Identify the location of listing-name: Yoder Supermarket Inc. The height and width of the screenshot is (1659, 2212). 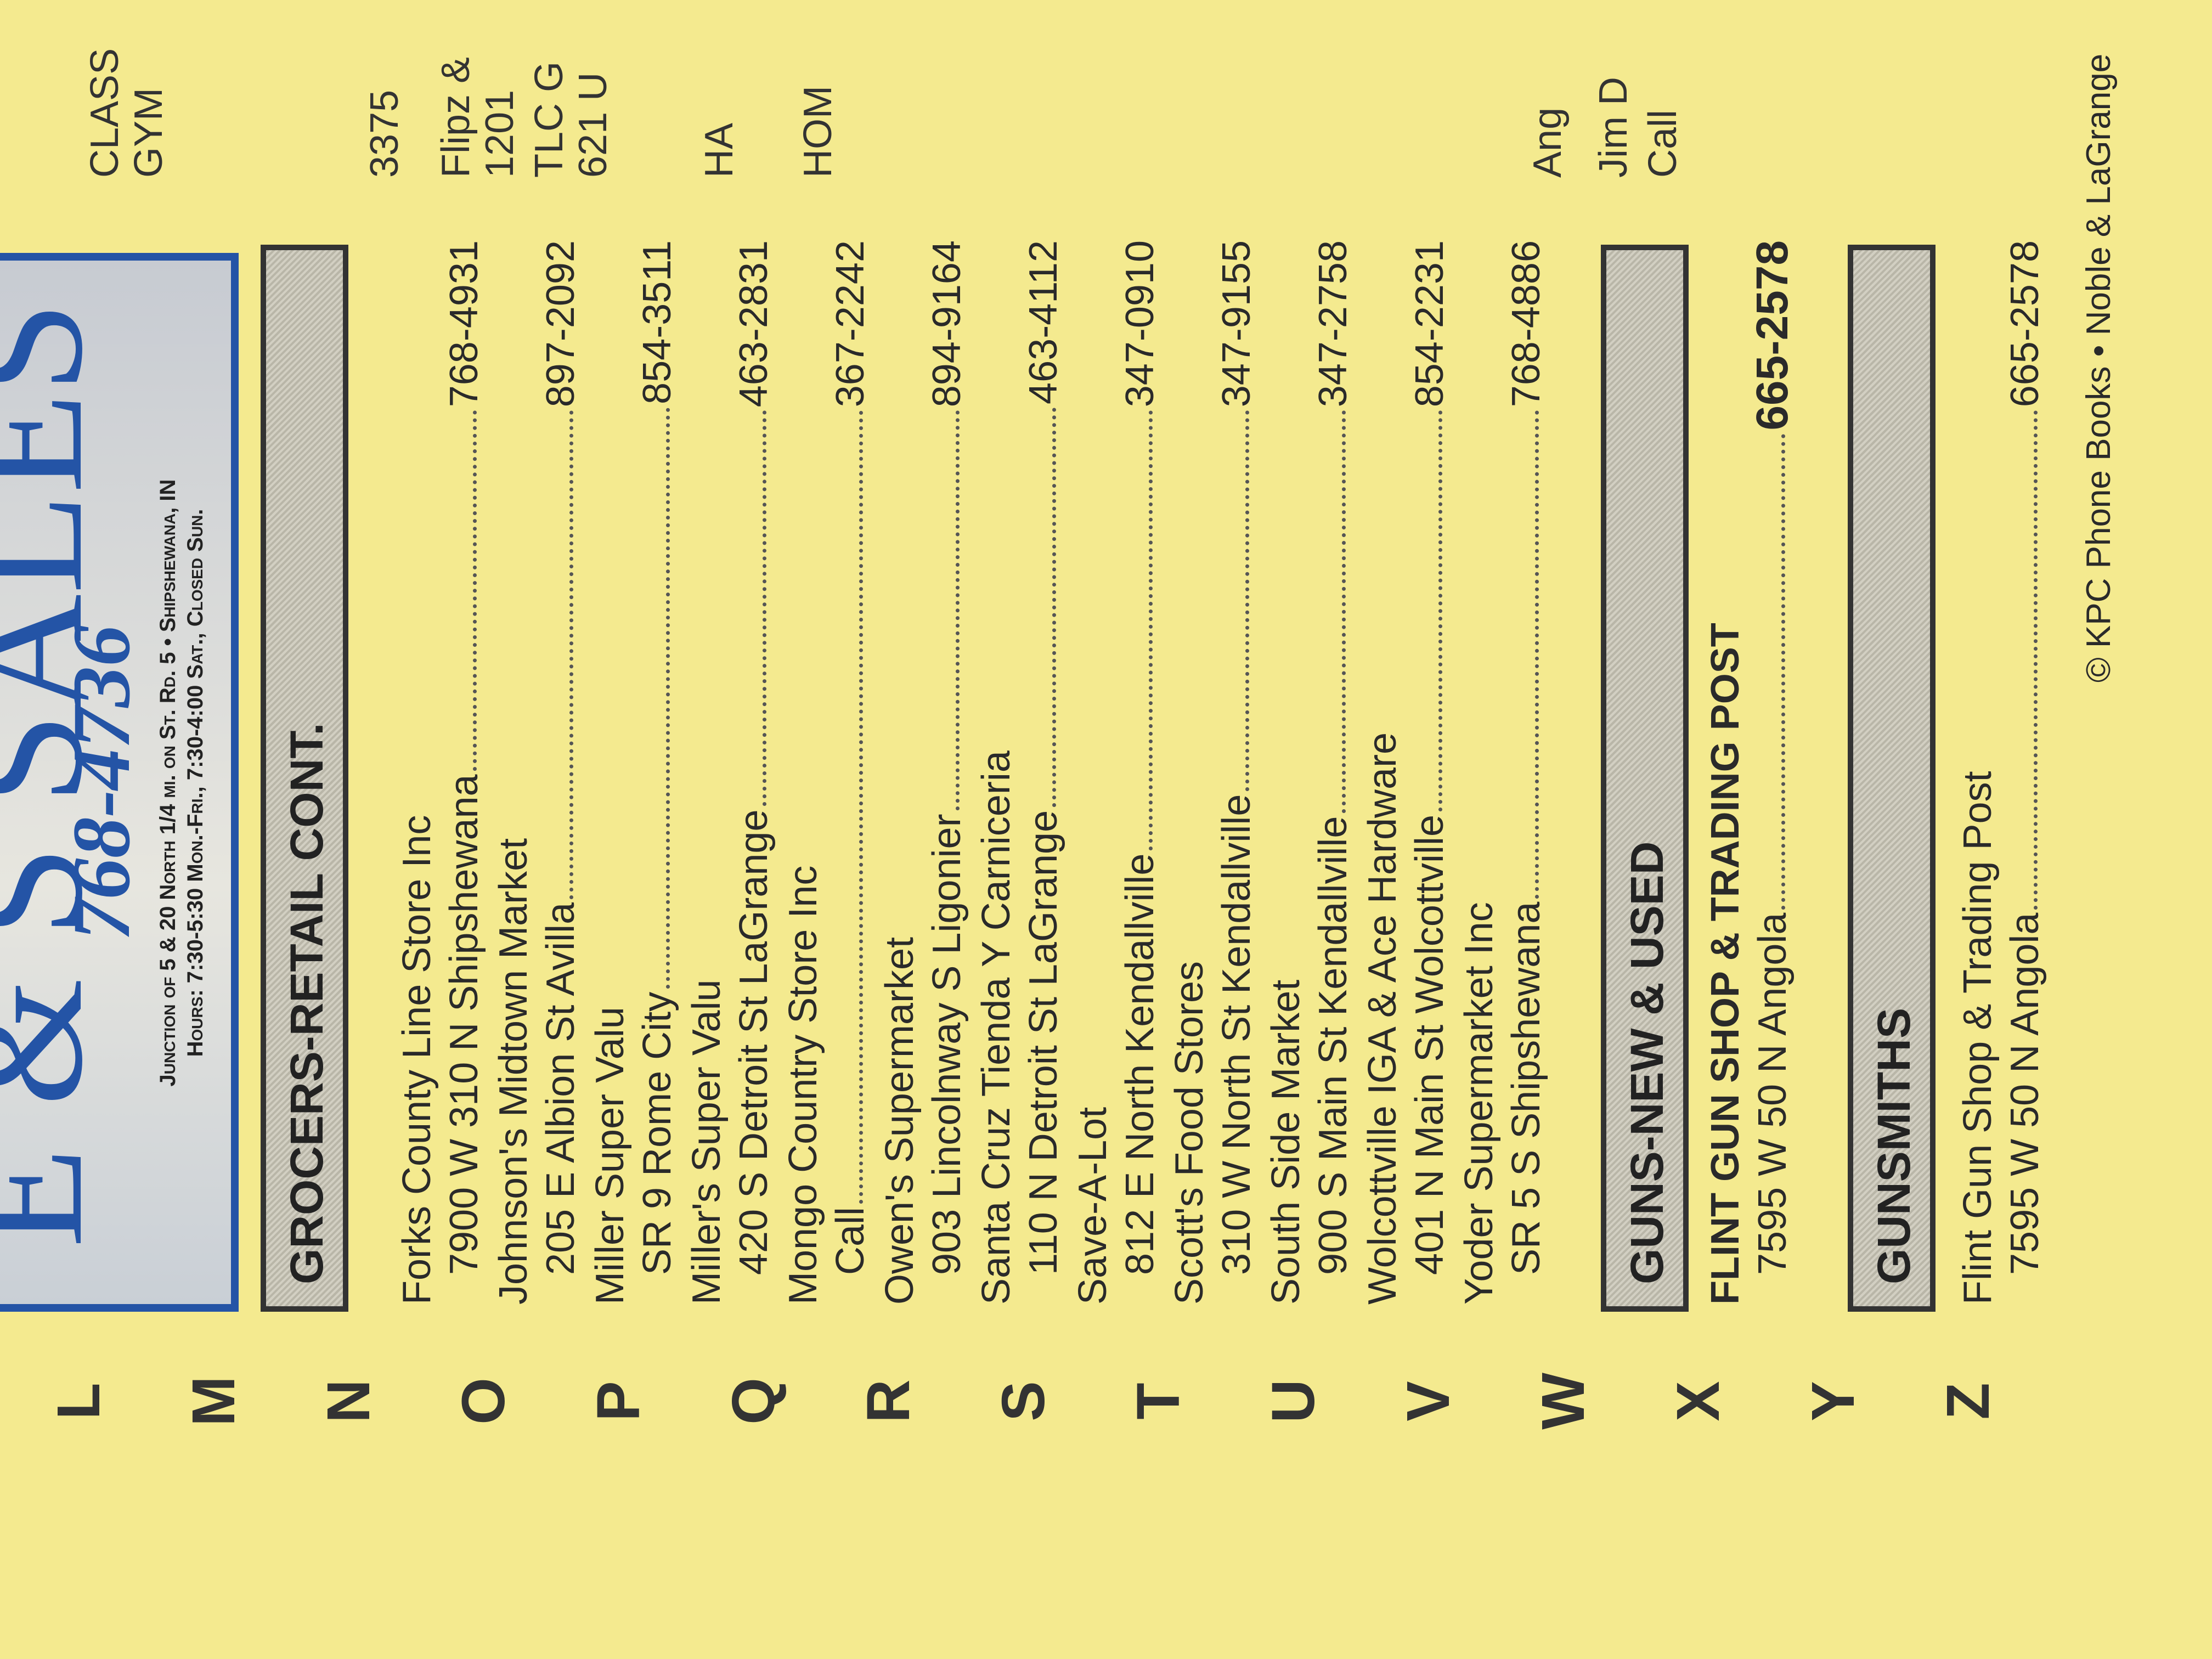
(1479, 1103).